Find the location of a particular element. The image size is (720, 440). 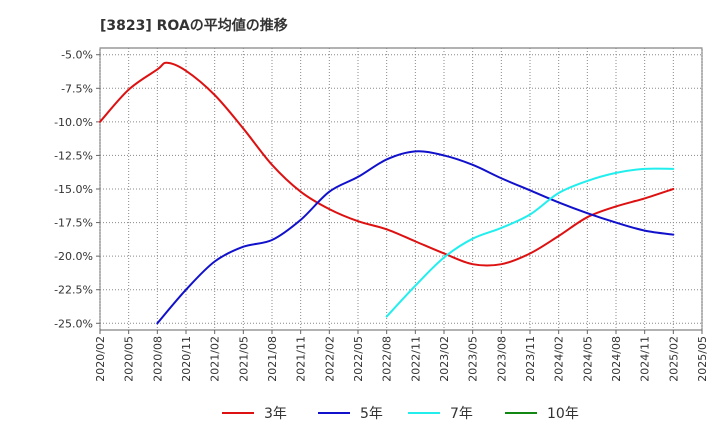

x-tick-label: 2023/11 is located at coordinates (530, 359).